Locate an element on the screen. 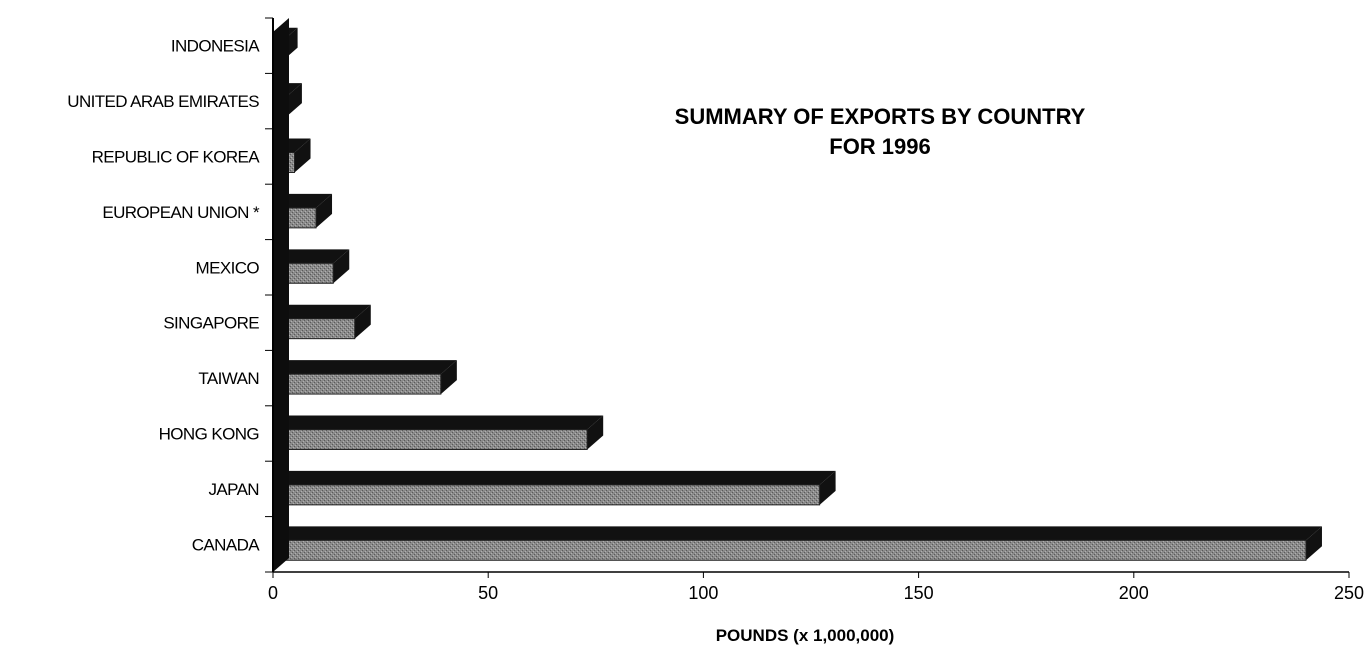 This screenshot has width=1367, height=657. category-label: MEXICO is located at coordinates (228, 267).